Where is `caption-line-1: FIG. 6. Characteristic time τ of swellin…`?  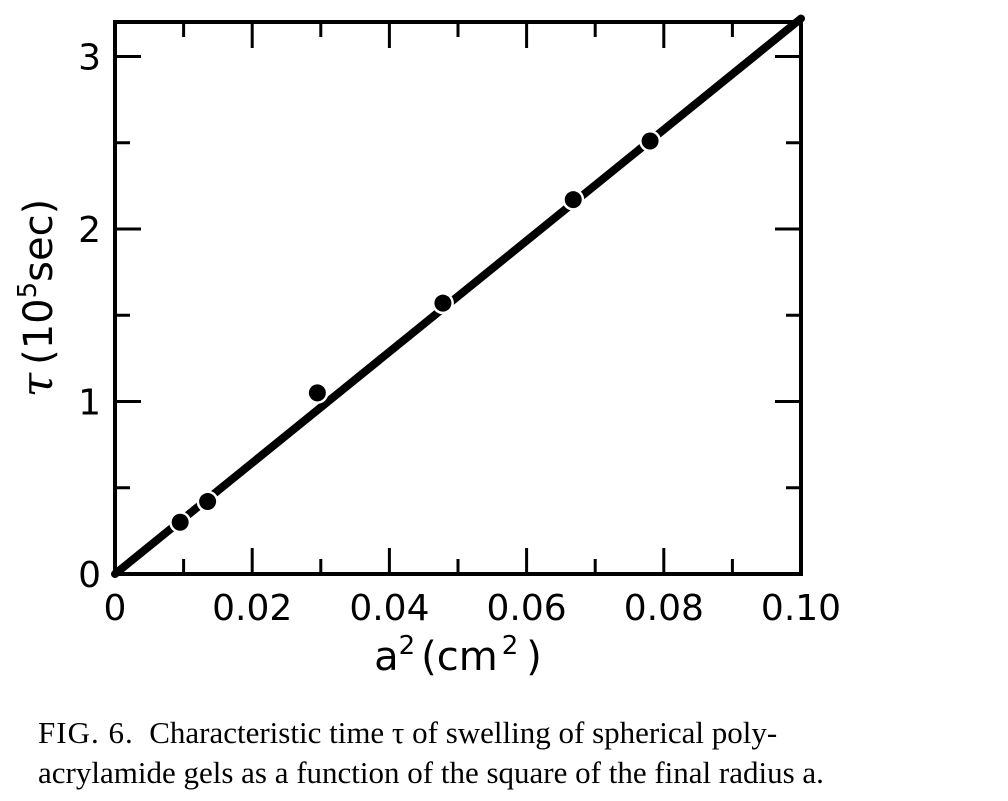 caption-line-1: FIG. 6. Characteristic time τ of swellin… is located at coordinates (513, 733).